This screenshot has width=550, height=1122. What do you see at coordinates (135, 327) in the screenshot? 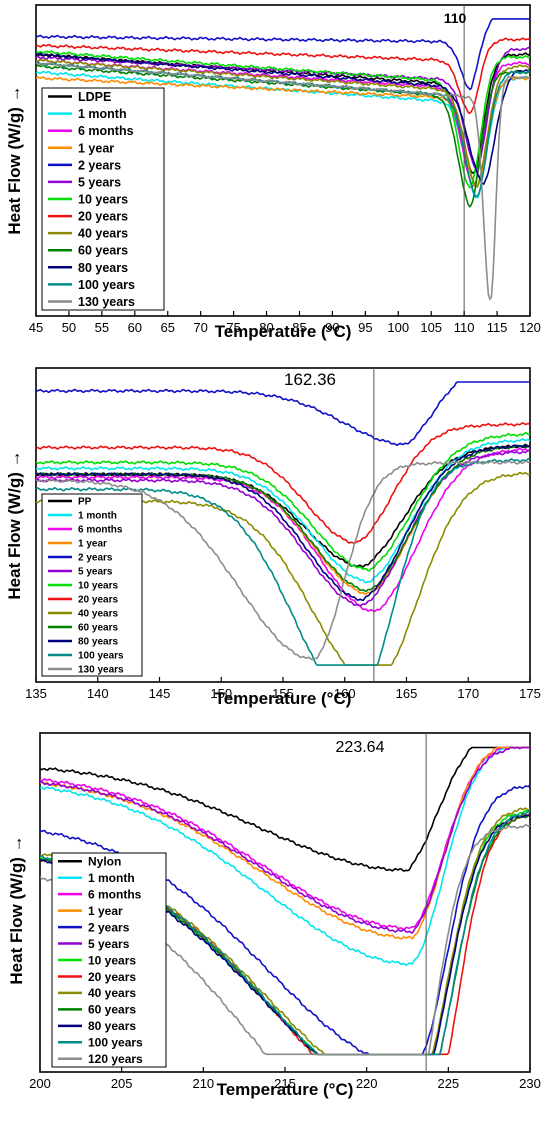
I see `x-tick-label: 60` at bounding box center [135, 327].